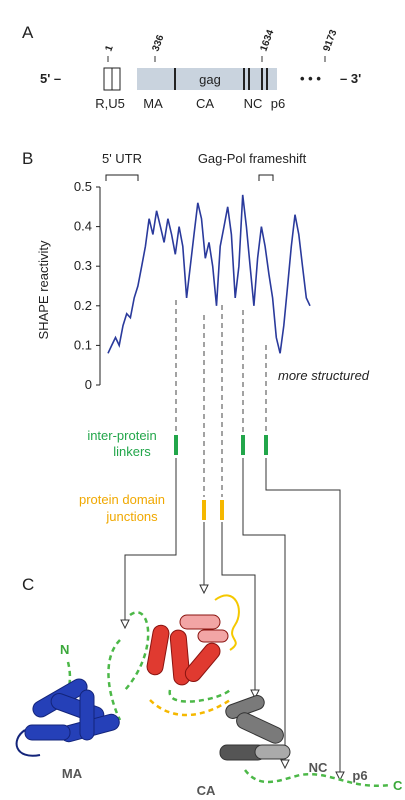 The height and width of the screenshot is (800, 405). What do you see at coordinates (324, 375) in the screenshot?
I see `annotation: more structured` at bounding box center [324, 375].